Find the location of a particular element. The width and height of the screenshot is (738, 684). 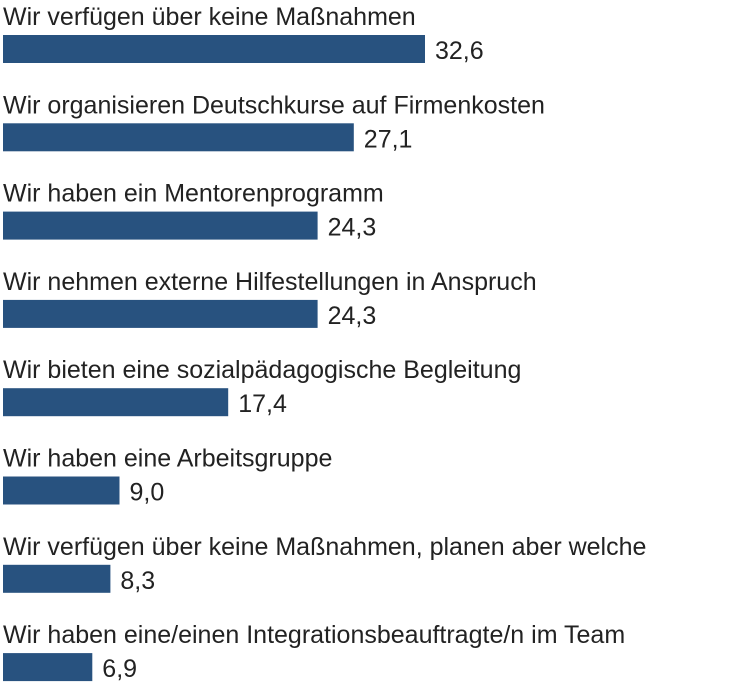

value-label: 9,0 is located at coordinates (147, 493).